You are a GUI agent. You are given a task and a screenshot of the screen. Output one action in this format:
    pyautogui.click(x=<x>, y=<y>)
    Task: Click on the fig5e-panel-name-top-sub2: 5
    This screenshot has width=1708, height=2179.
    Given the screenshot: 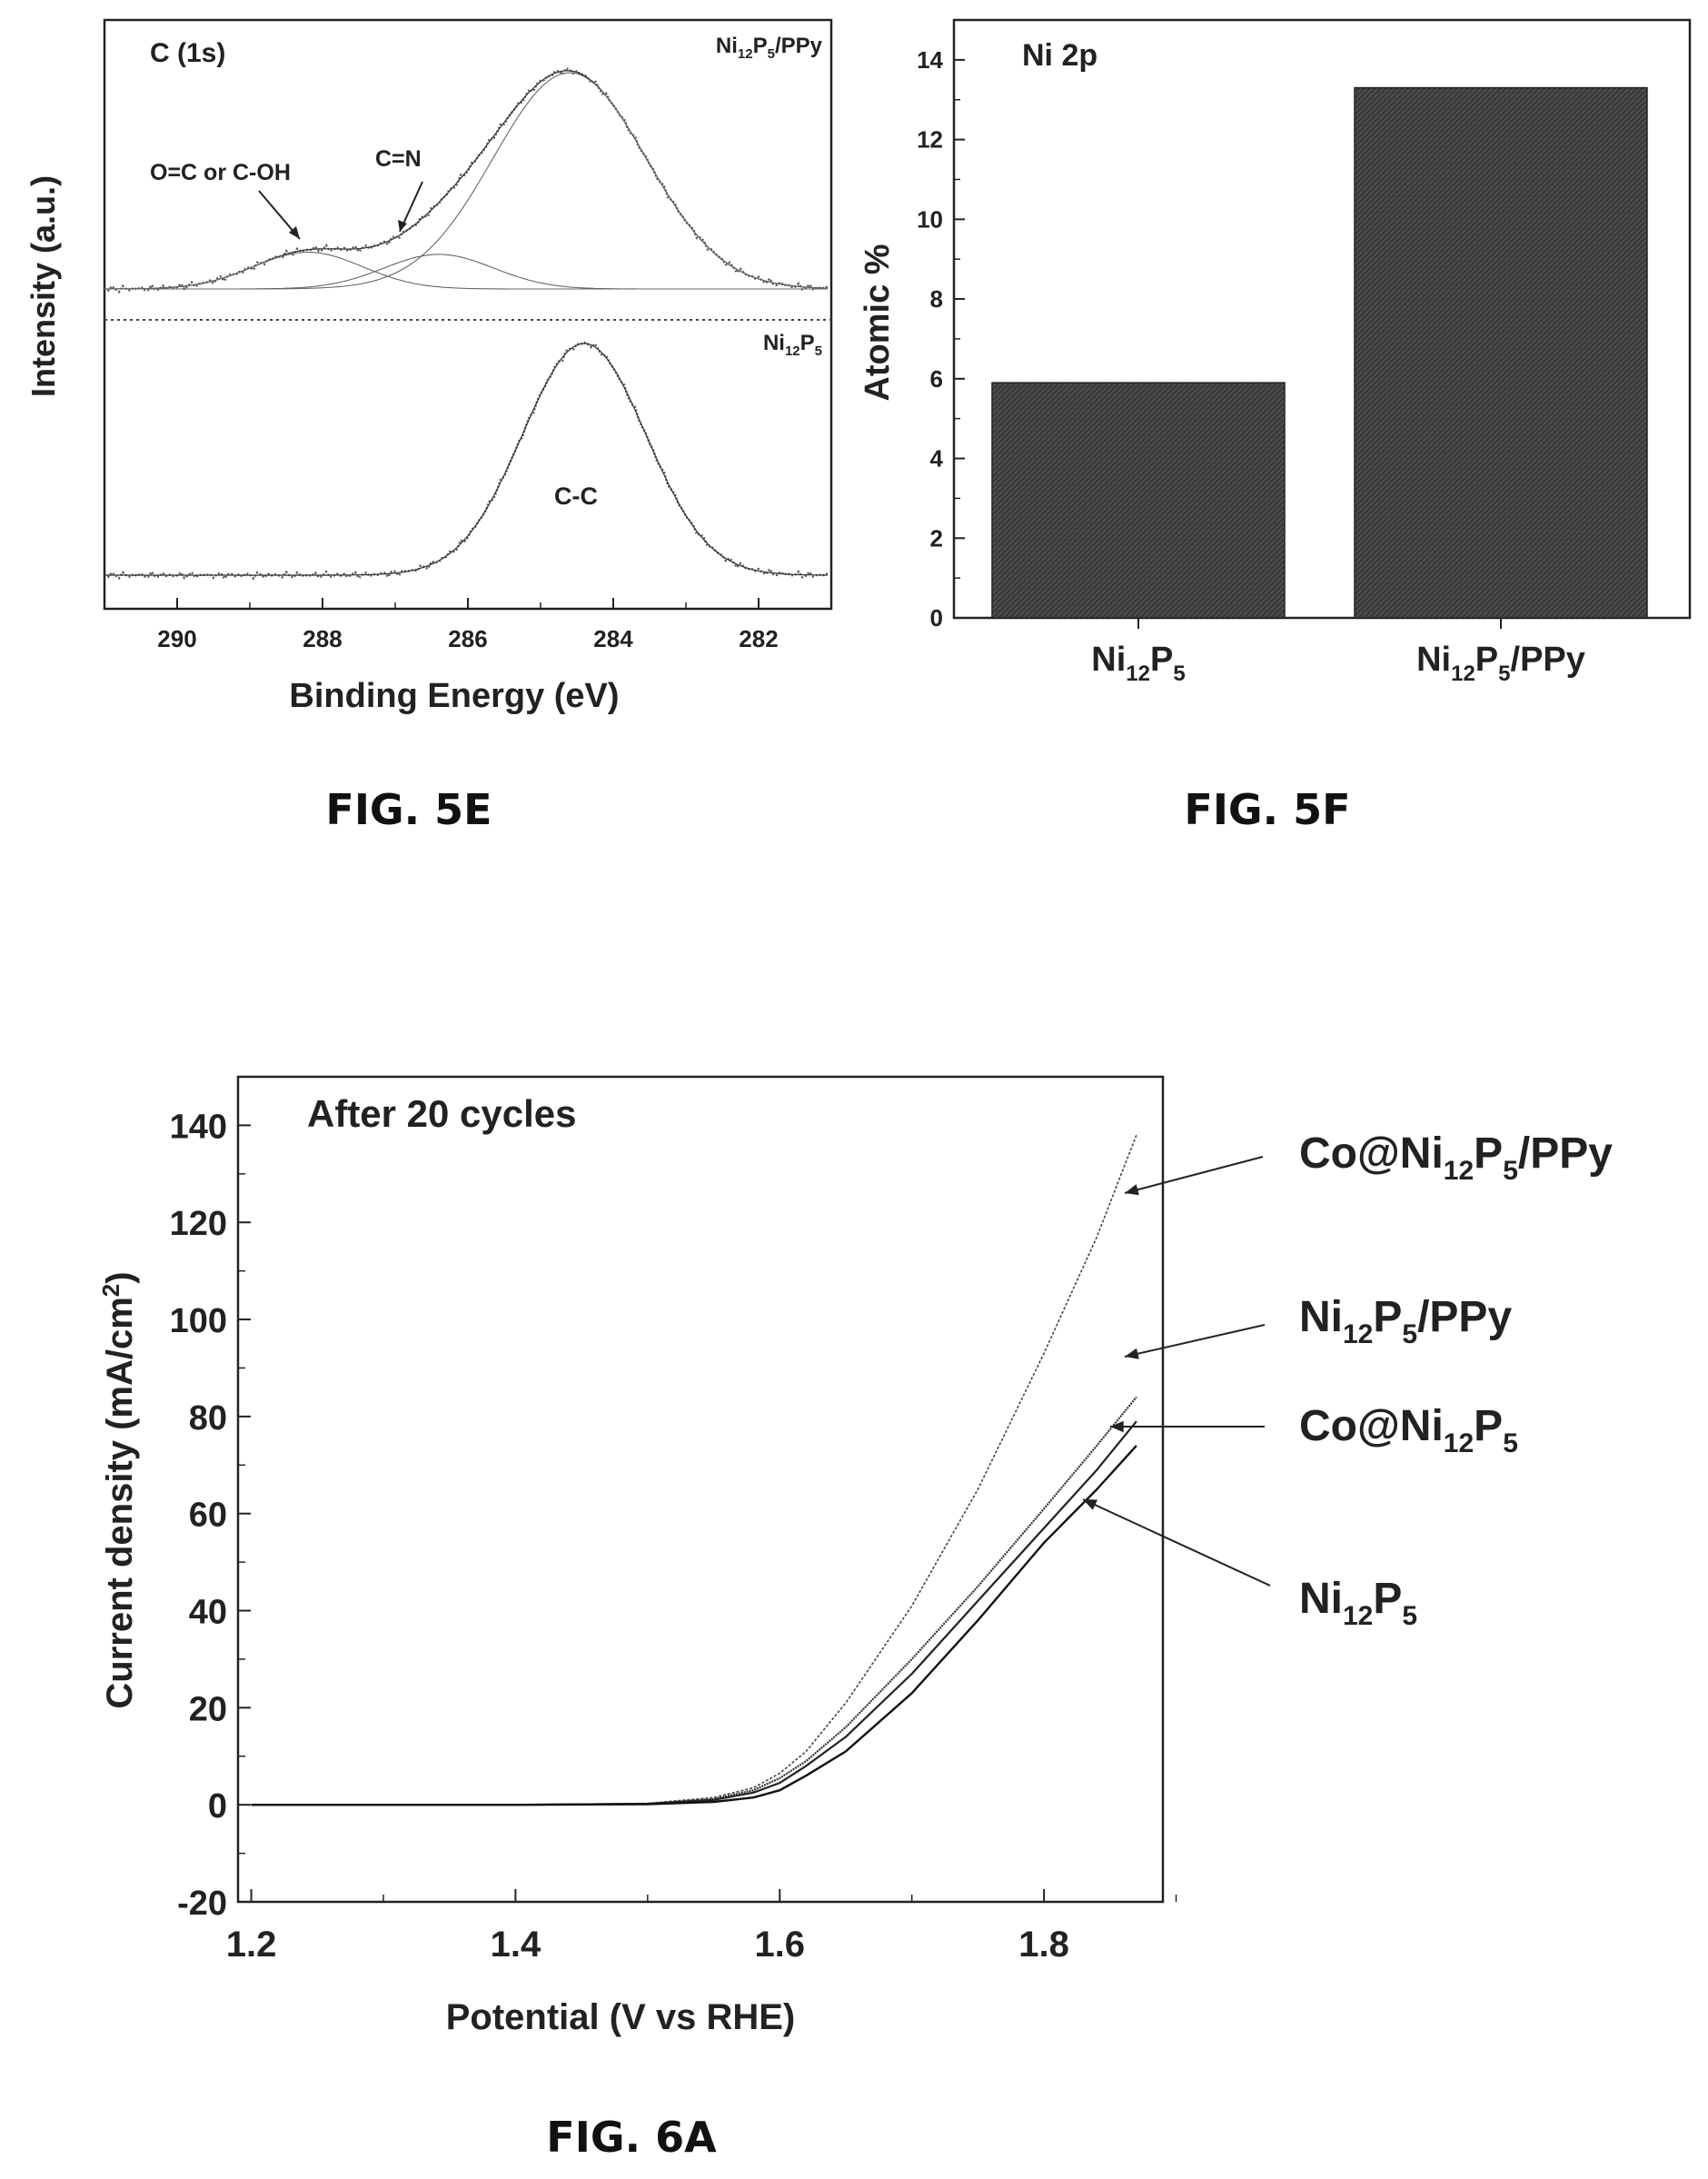 What is the action you would take?
    pyautogui.click(x=771, y=54)
    